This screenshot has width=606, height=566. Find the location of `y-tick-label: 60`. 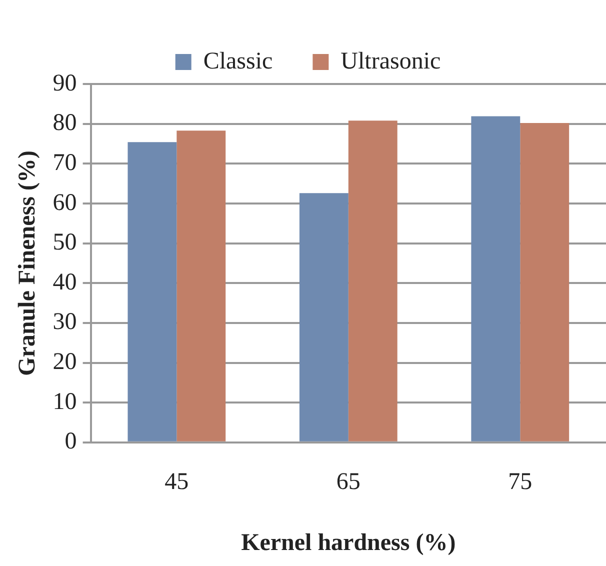

y-tick-label: 60 is located at coordinates (64, 203).